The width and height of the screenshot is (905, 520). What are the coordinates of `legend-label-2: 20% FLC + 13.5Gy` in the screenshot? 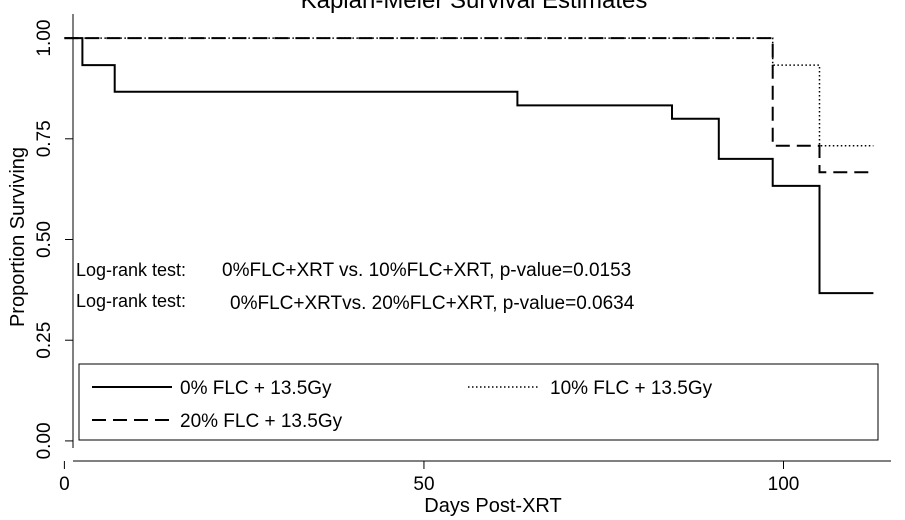 It's located at (261, 421).